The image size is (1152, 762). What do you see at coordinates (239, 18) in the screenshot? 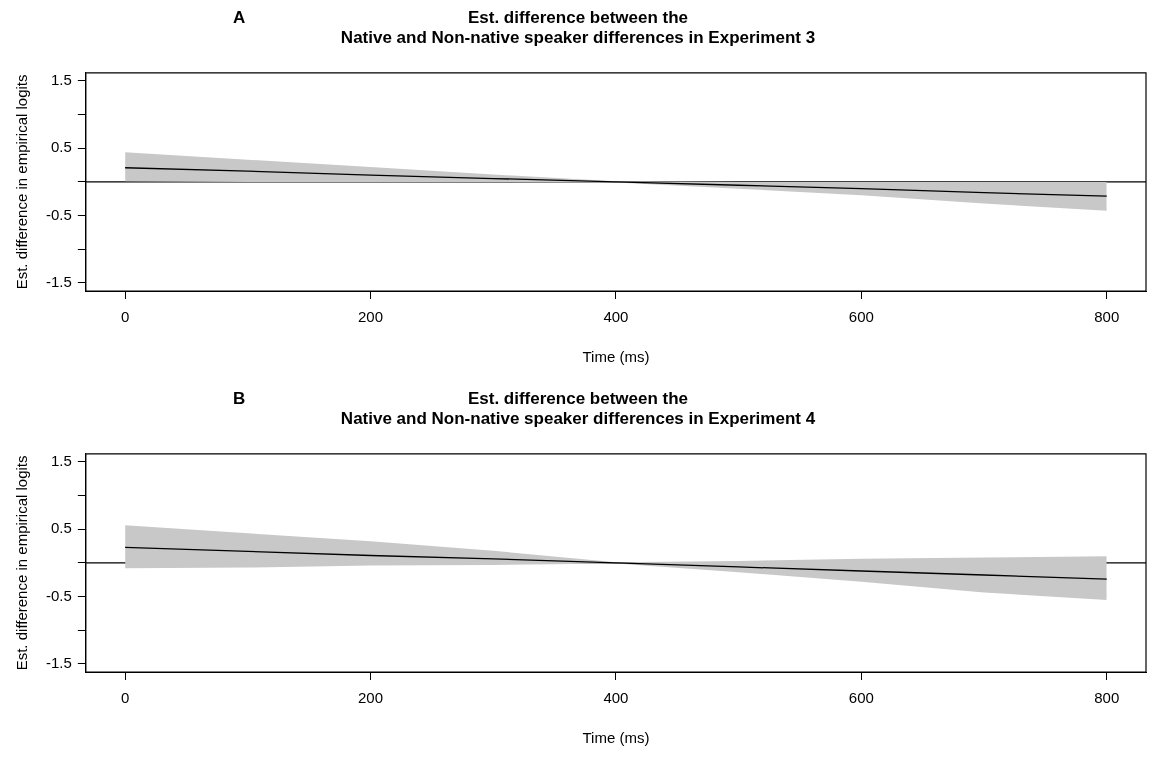
I see `text: A` at bounding box center [239, 18].